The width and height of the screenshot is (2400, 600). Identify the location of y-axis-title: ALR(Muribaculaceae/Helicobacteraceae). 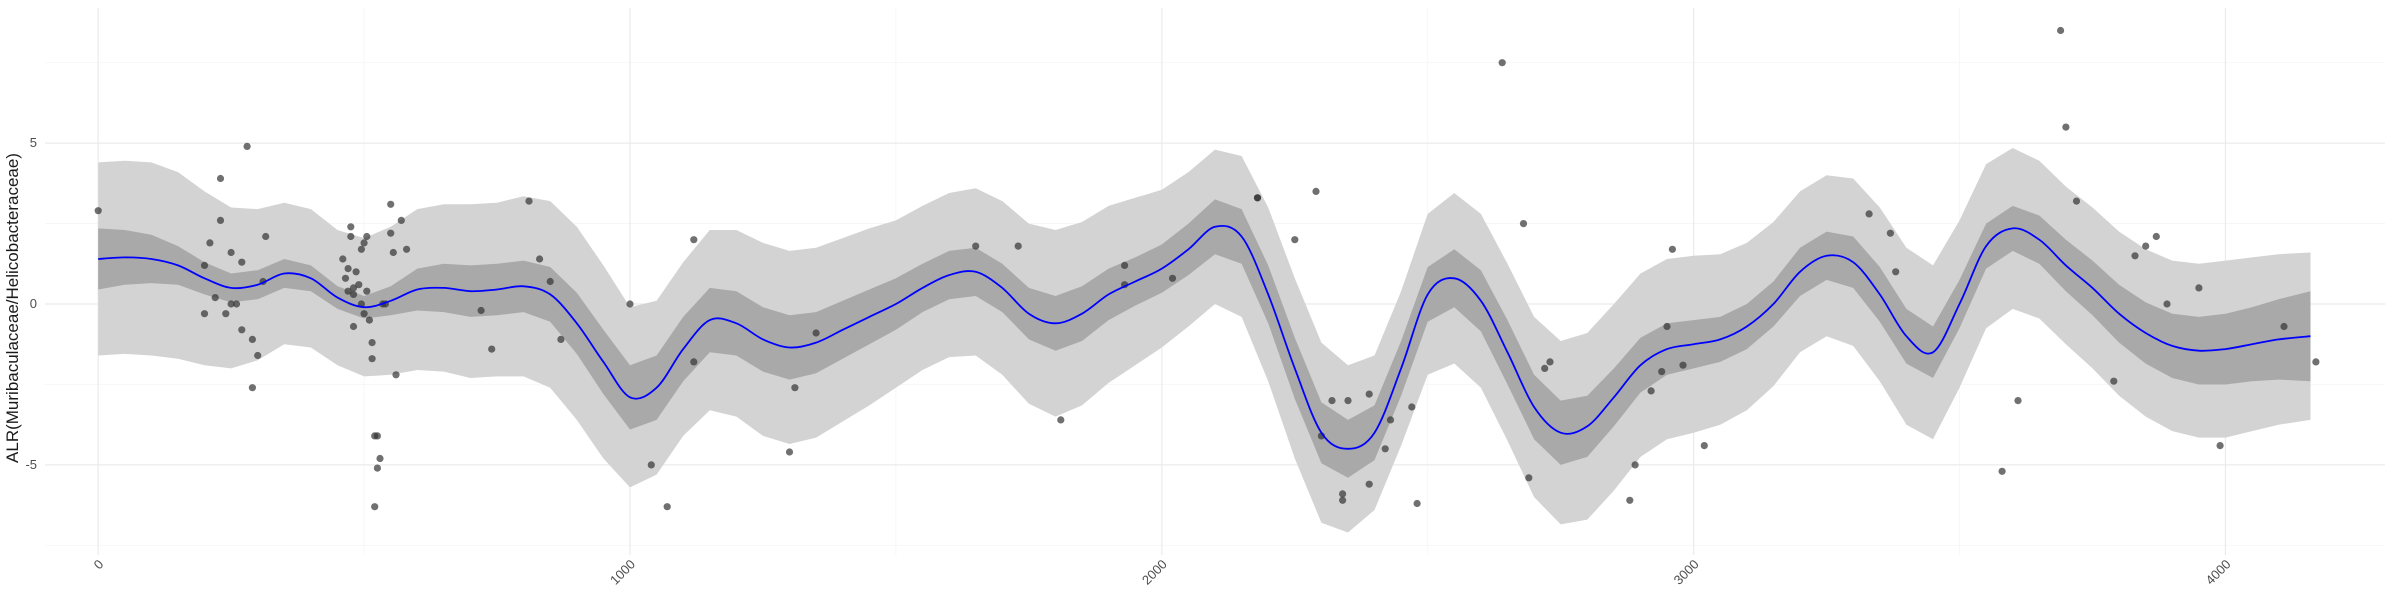
(12, 308).